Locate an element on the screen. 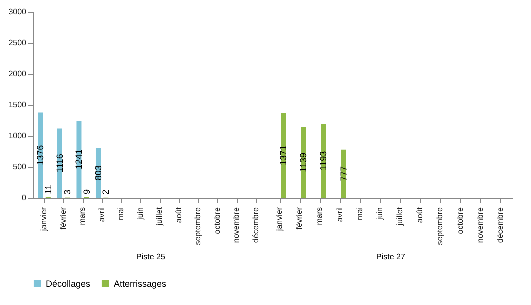  data-label: 1371 is located at coordinates (283, 155).